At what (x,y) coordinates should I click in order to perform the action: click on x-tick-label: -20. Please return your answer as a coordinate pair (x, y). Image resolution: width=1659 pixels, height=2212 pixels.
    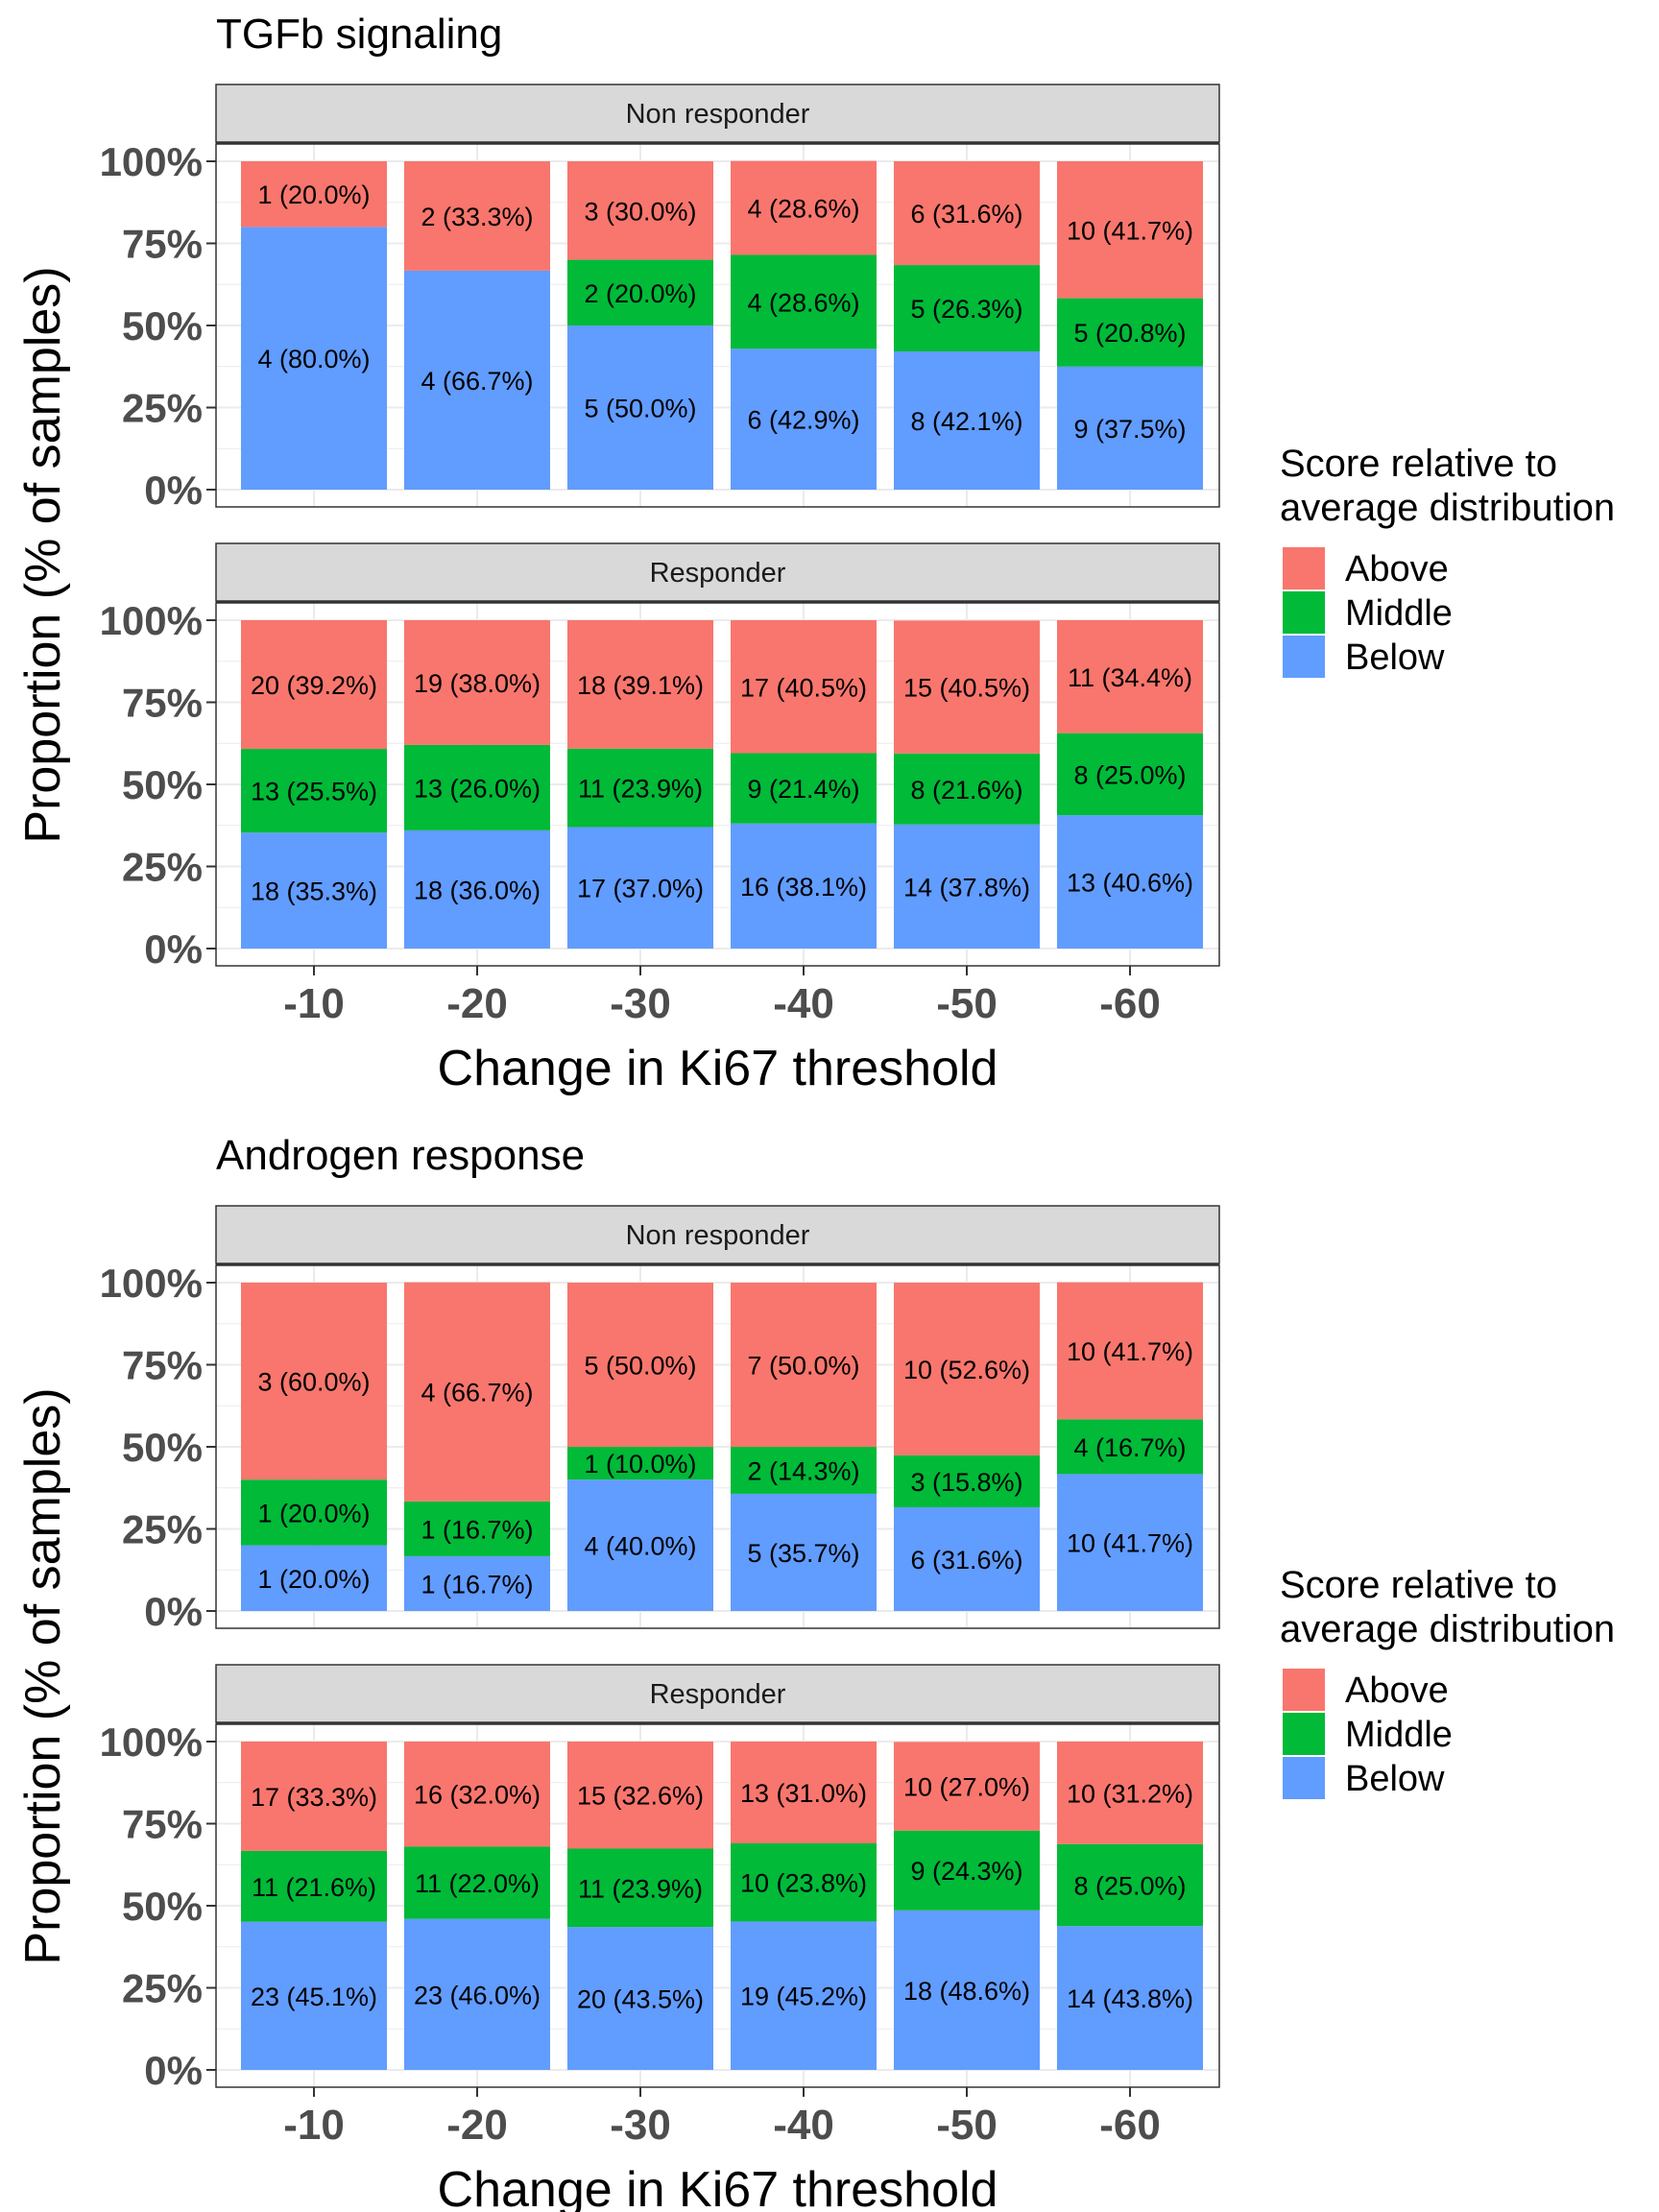
    Looking at the image, I should click on (477, 1003).